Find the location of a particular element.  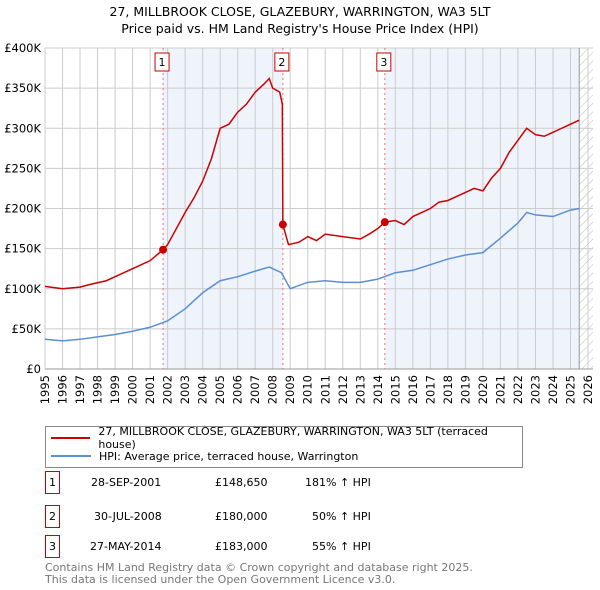

sale-marker-number: 1 is located at coordinates (162, 62).